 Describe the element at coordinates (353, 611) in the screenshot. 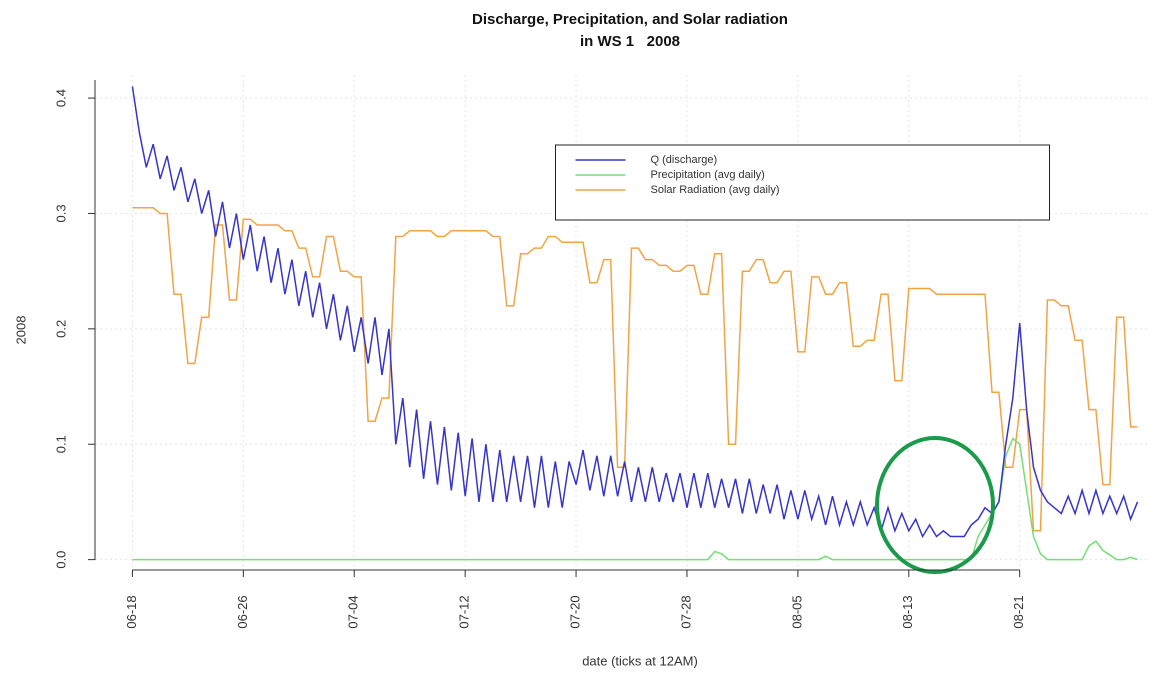

I see `x-tick-label: 07-04` at that location.